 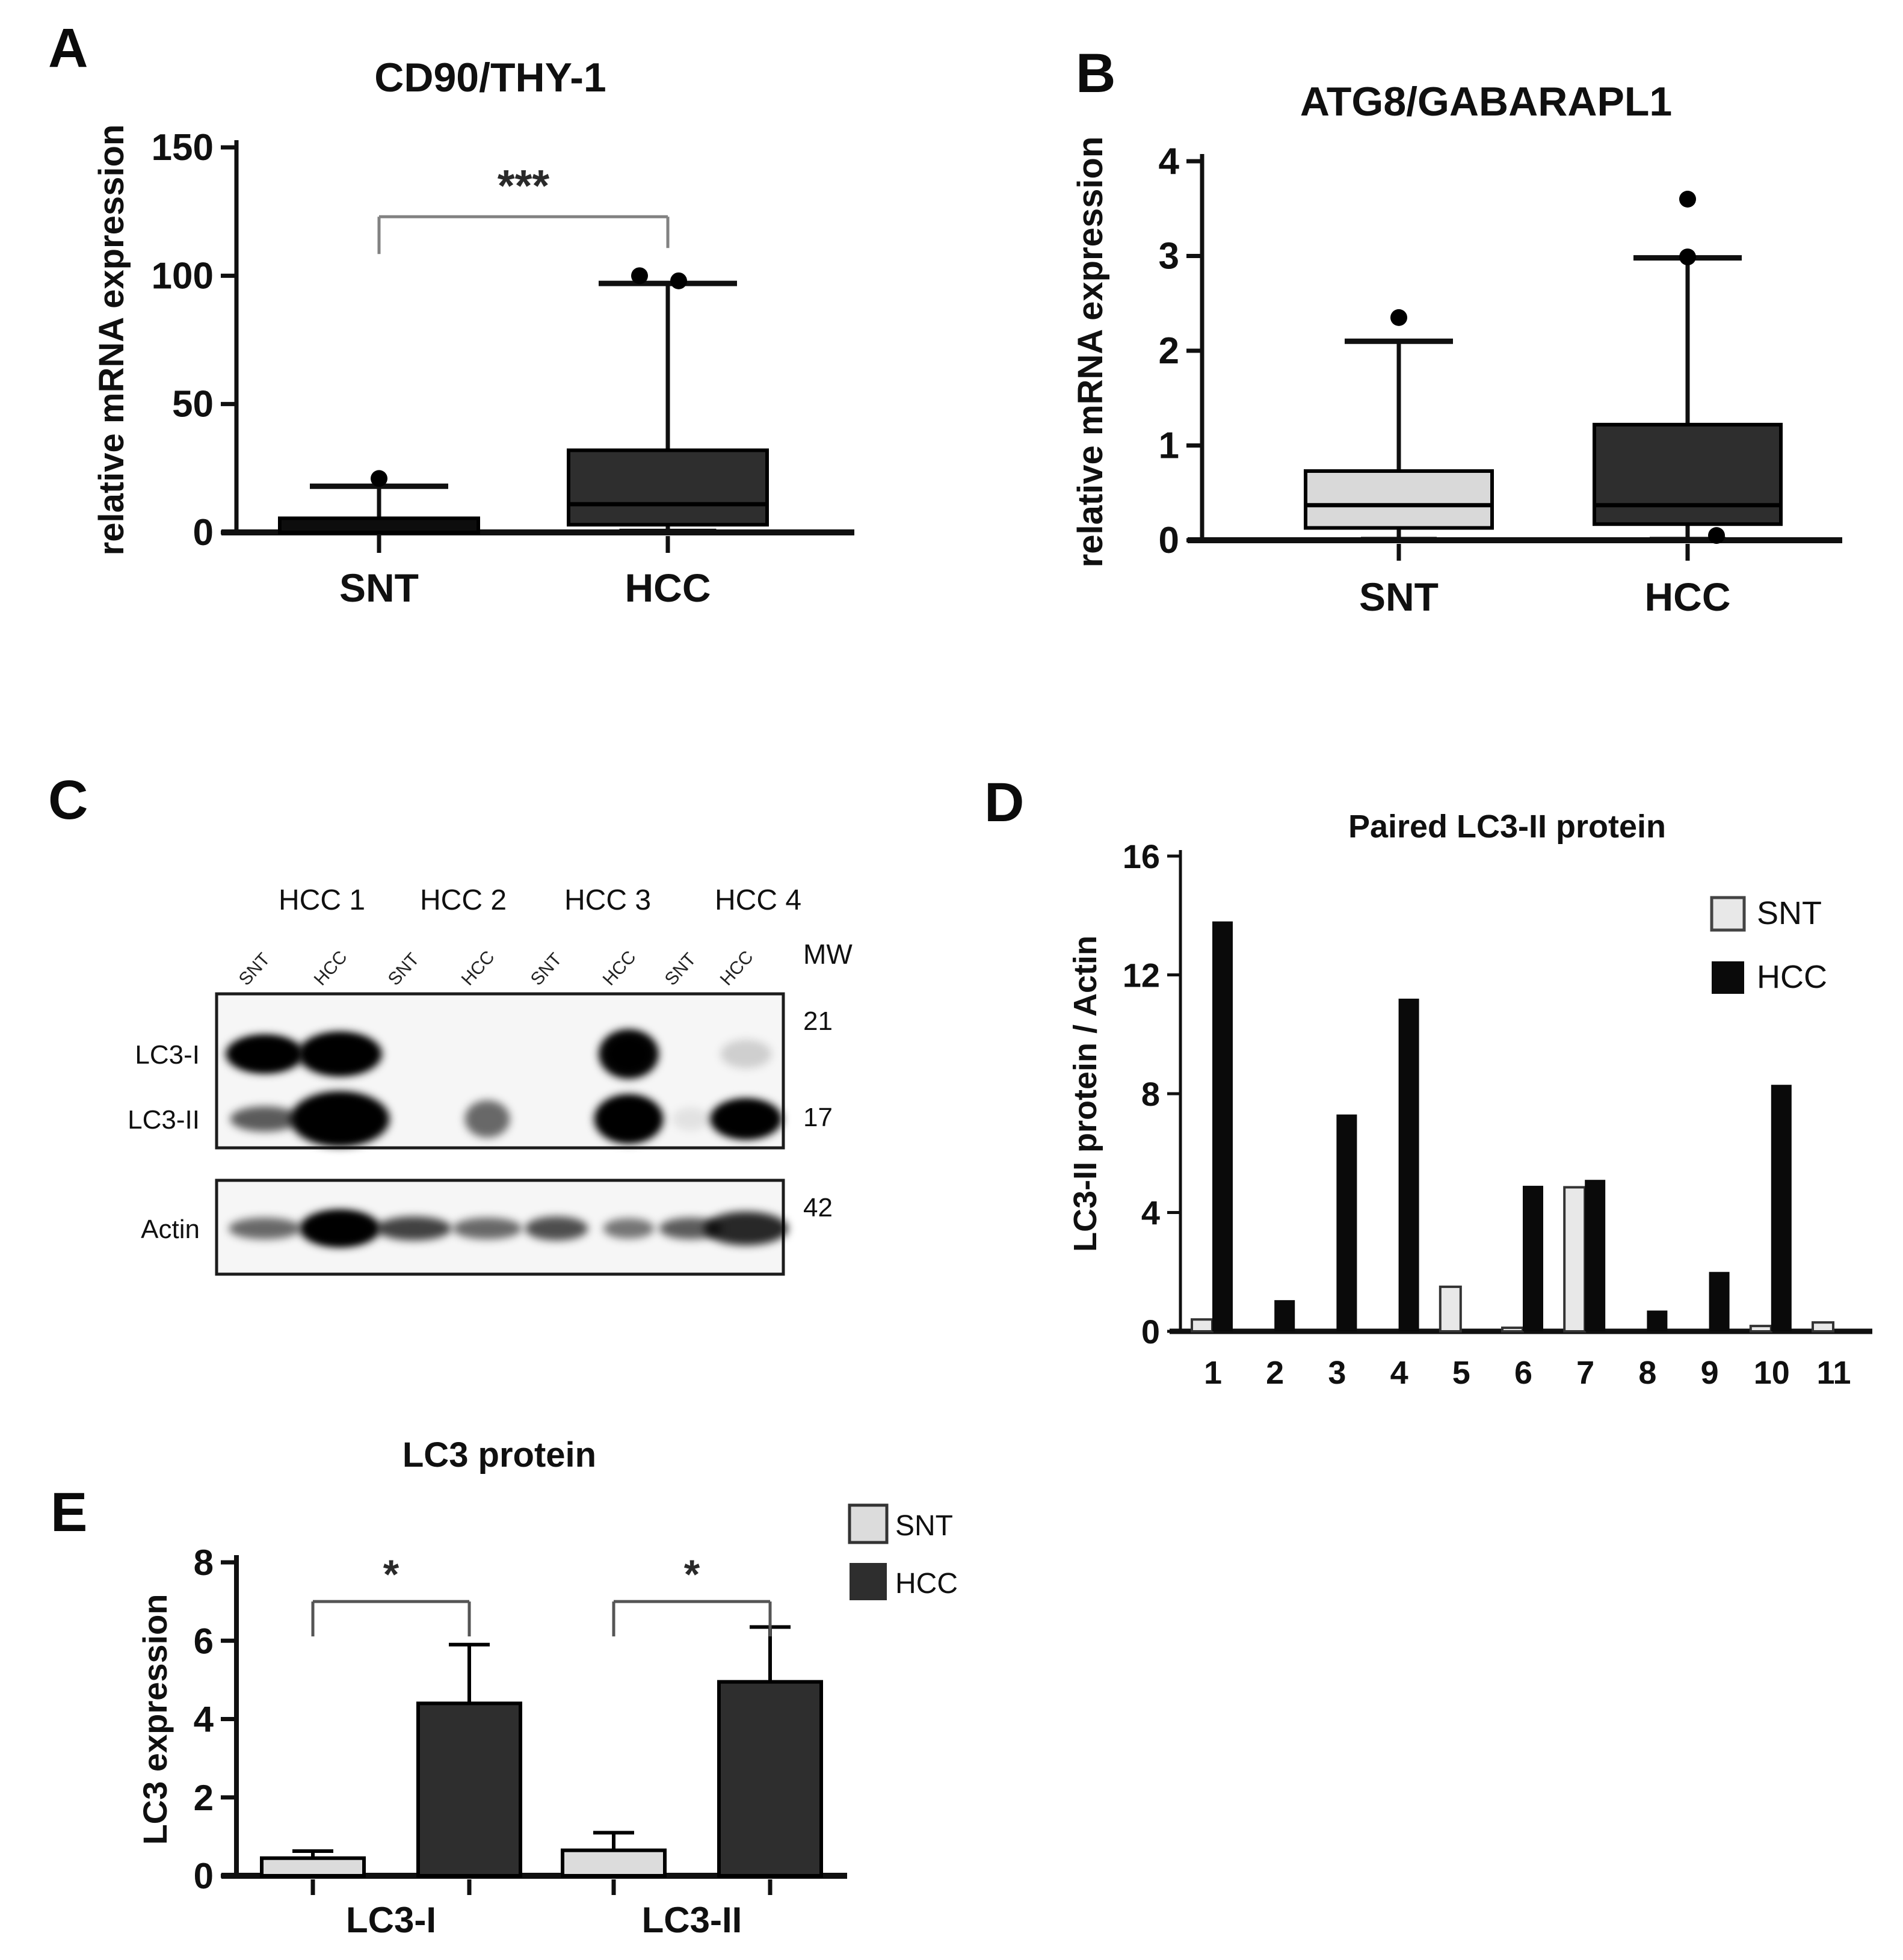 I want to click on blot-lane-label: HCC, so click(x=330, y=968).